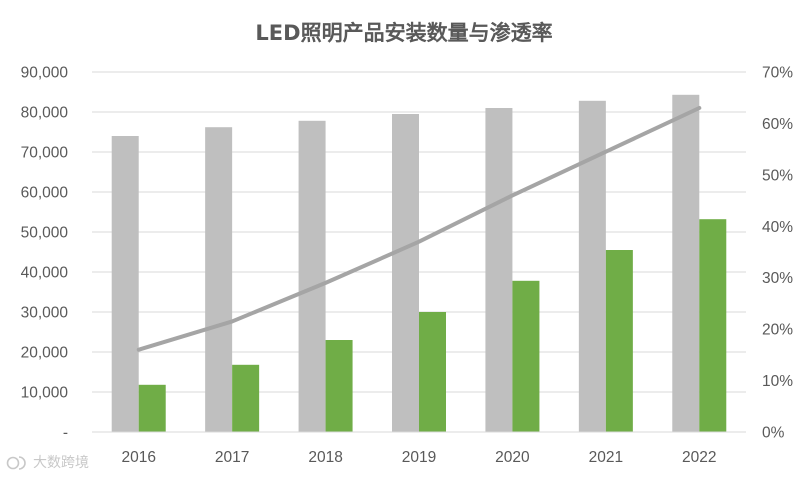  I want to click on watermark-text: 大数跨境, so click(61, 463).